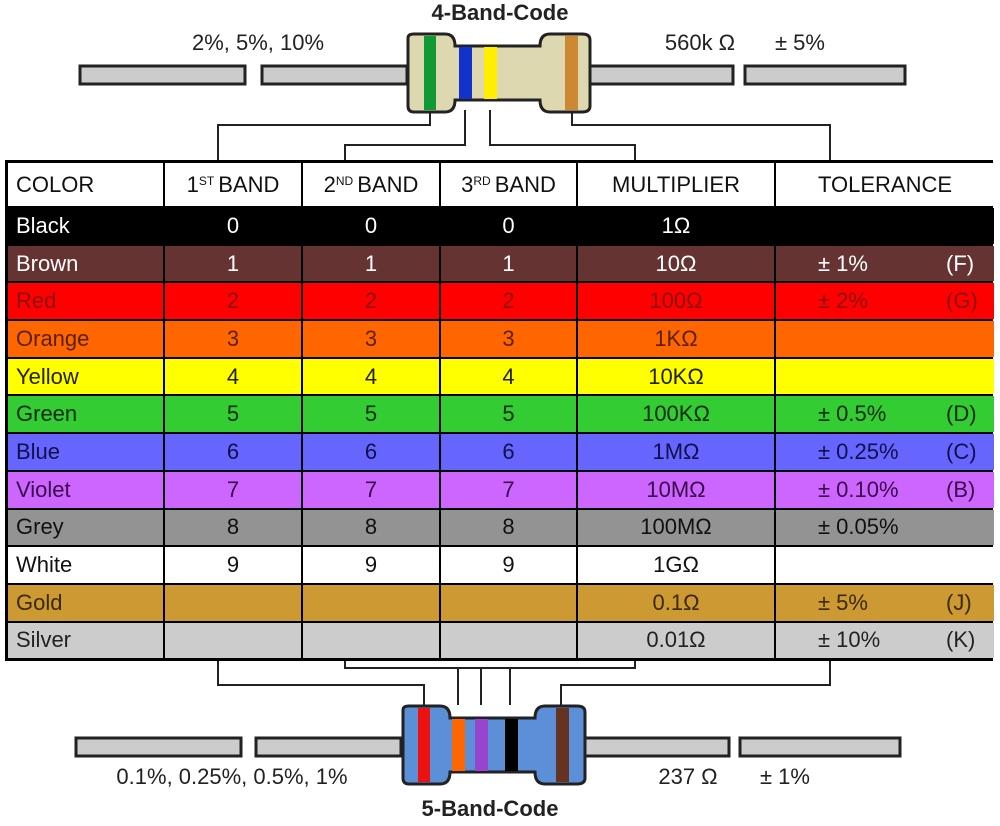  What do you see at coordinates (676, 414) in the screenshot?
I see `cell: 100KΩ` at bounding box center [676, 414].